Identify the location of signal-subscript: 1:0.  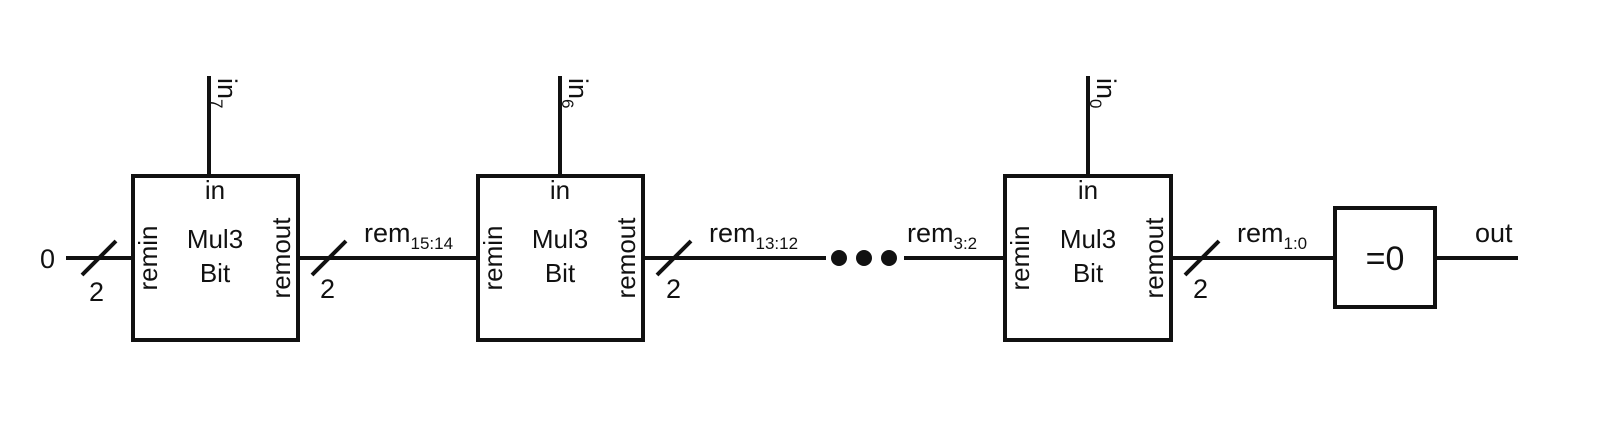
(1296, 243).